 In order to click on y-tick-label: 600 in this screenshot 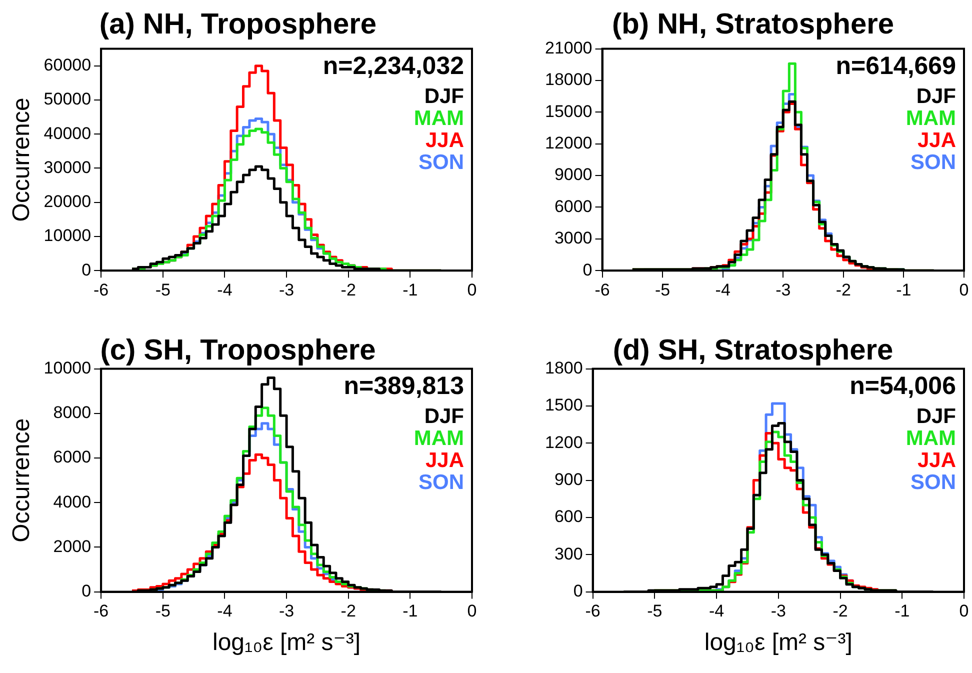, I will do `click(568, 516)`.